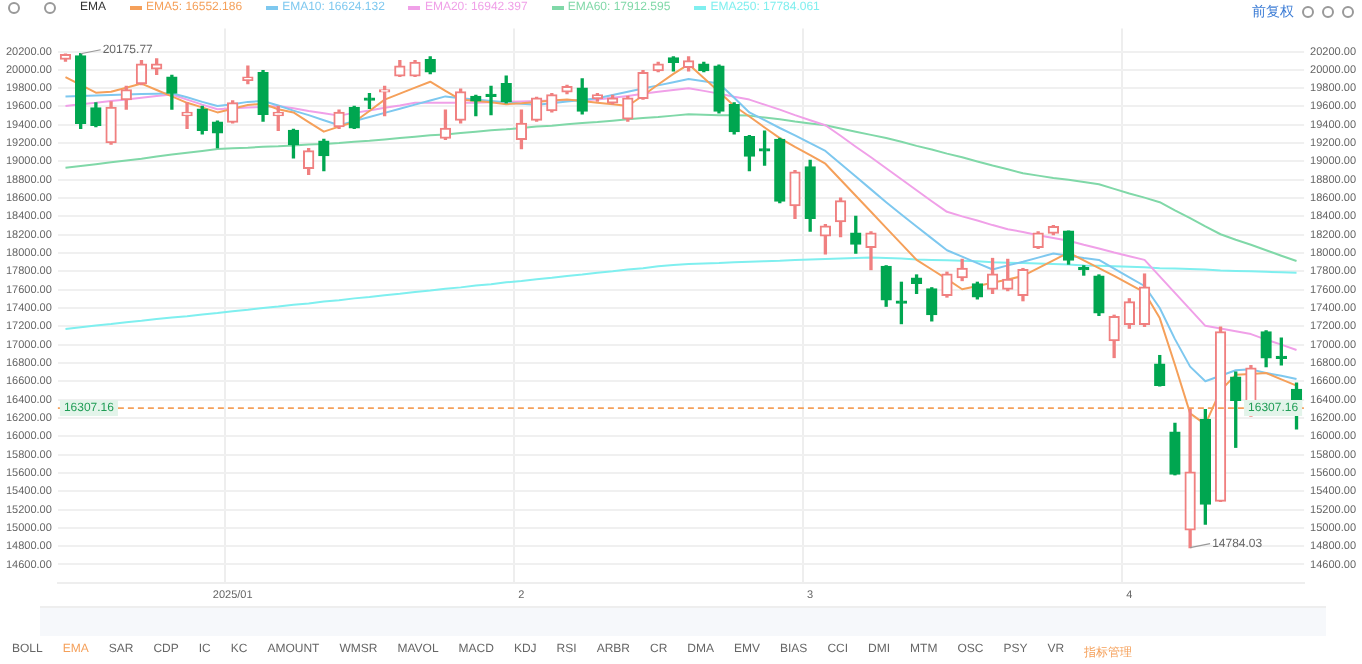 This screenshot has height=664, width=1362. What do you see at coordinates (187, 116) in the screenshot?
I see `candlestick` at bounding box center [187, 116].